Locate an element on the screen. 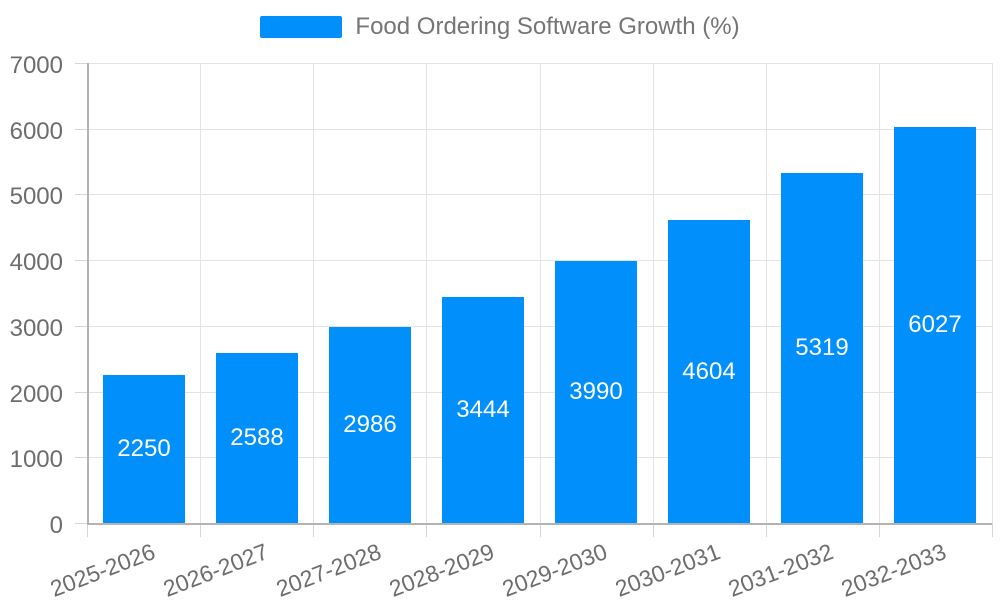 This screenshot has height=600, width=1000. x-axis-label: 2029-2030 is located at coordinates (554, 569).